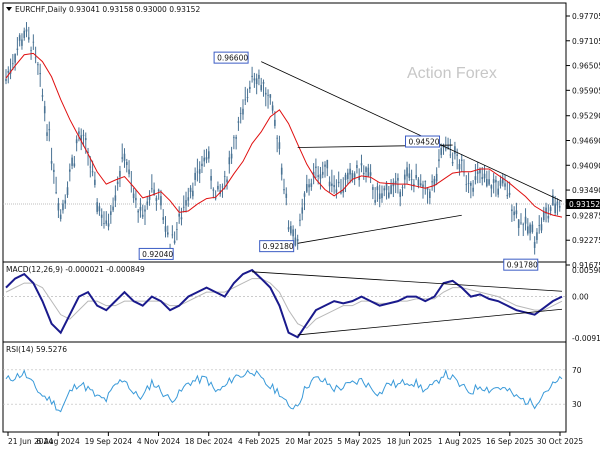 The width and height of the screenshot is (600, 450). I want to click on price-tick-label: 0.92875, so click(586, 215).